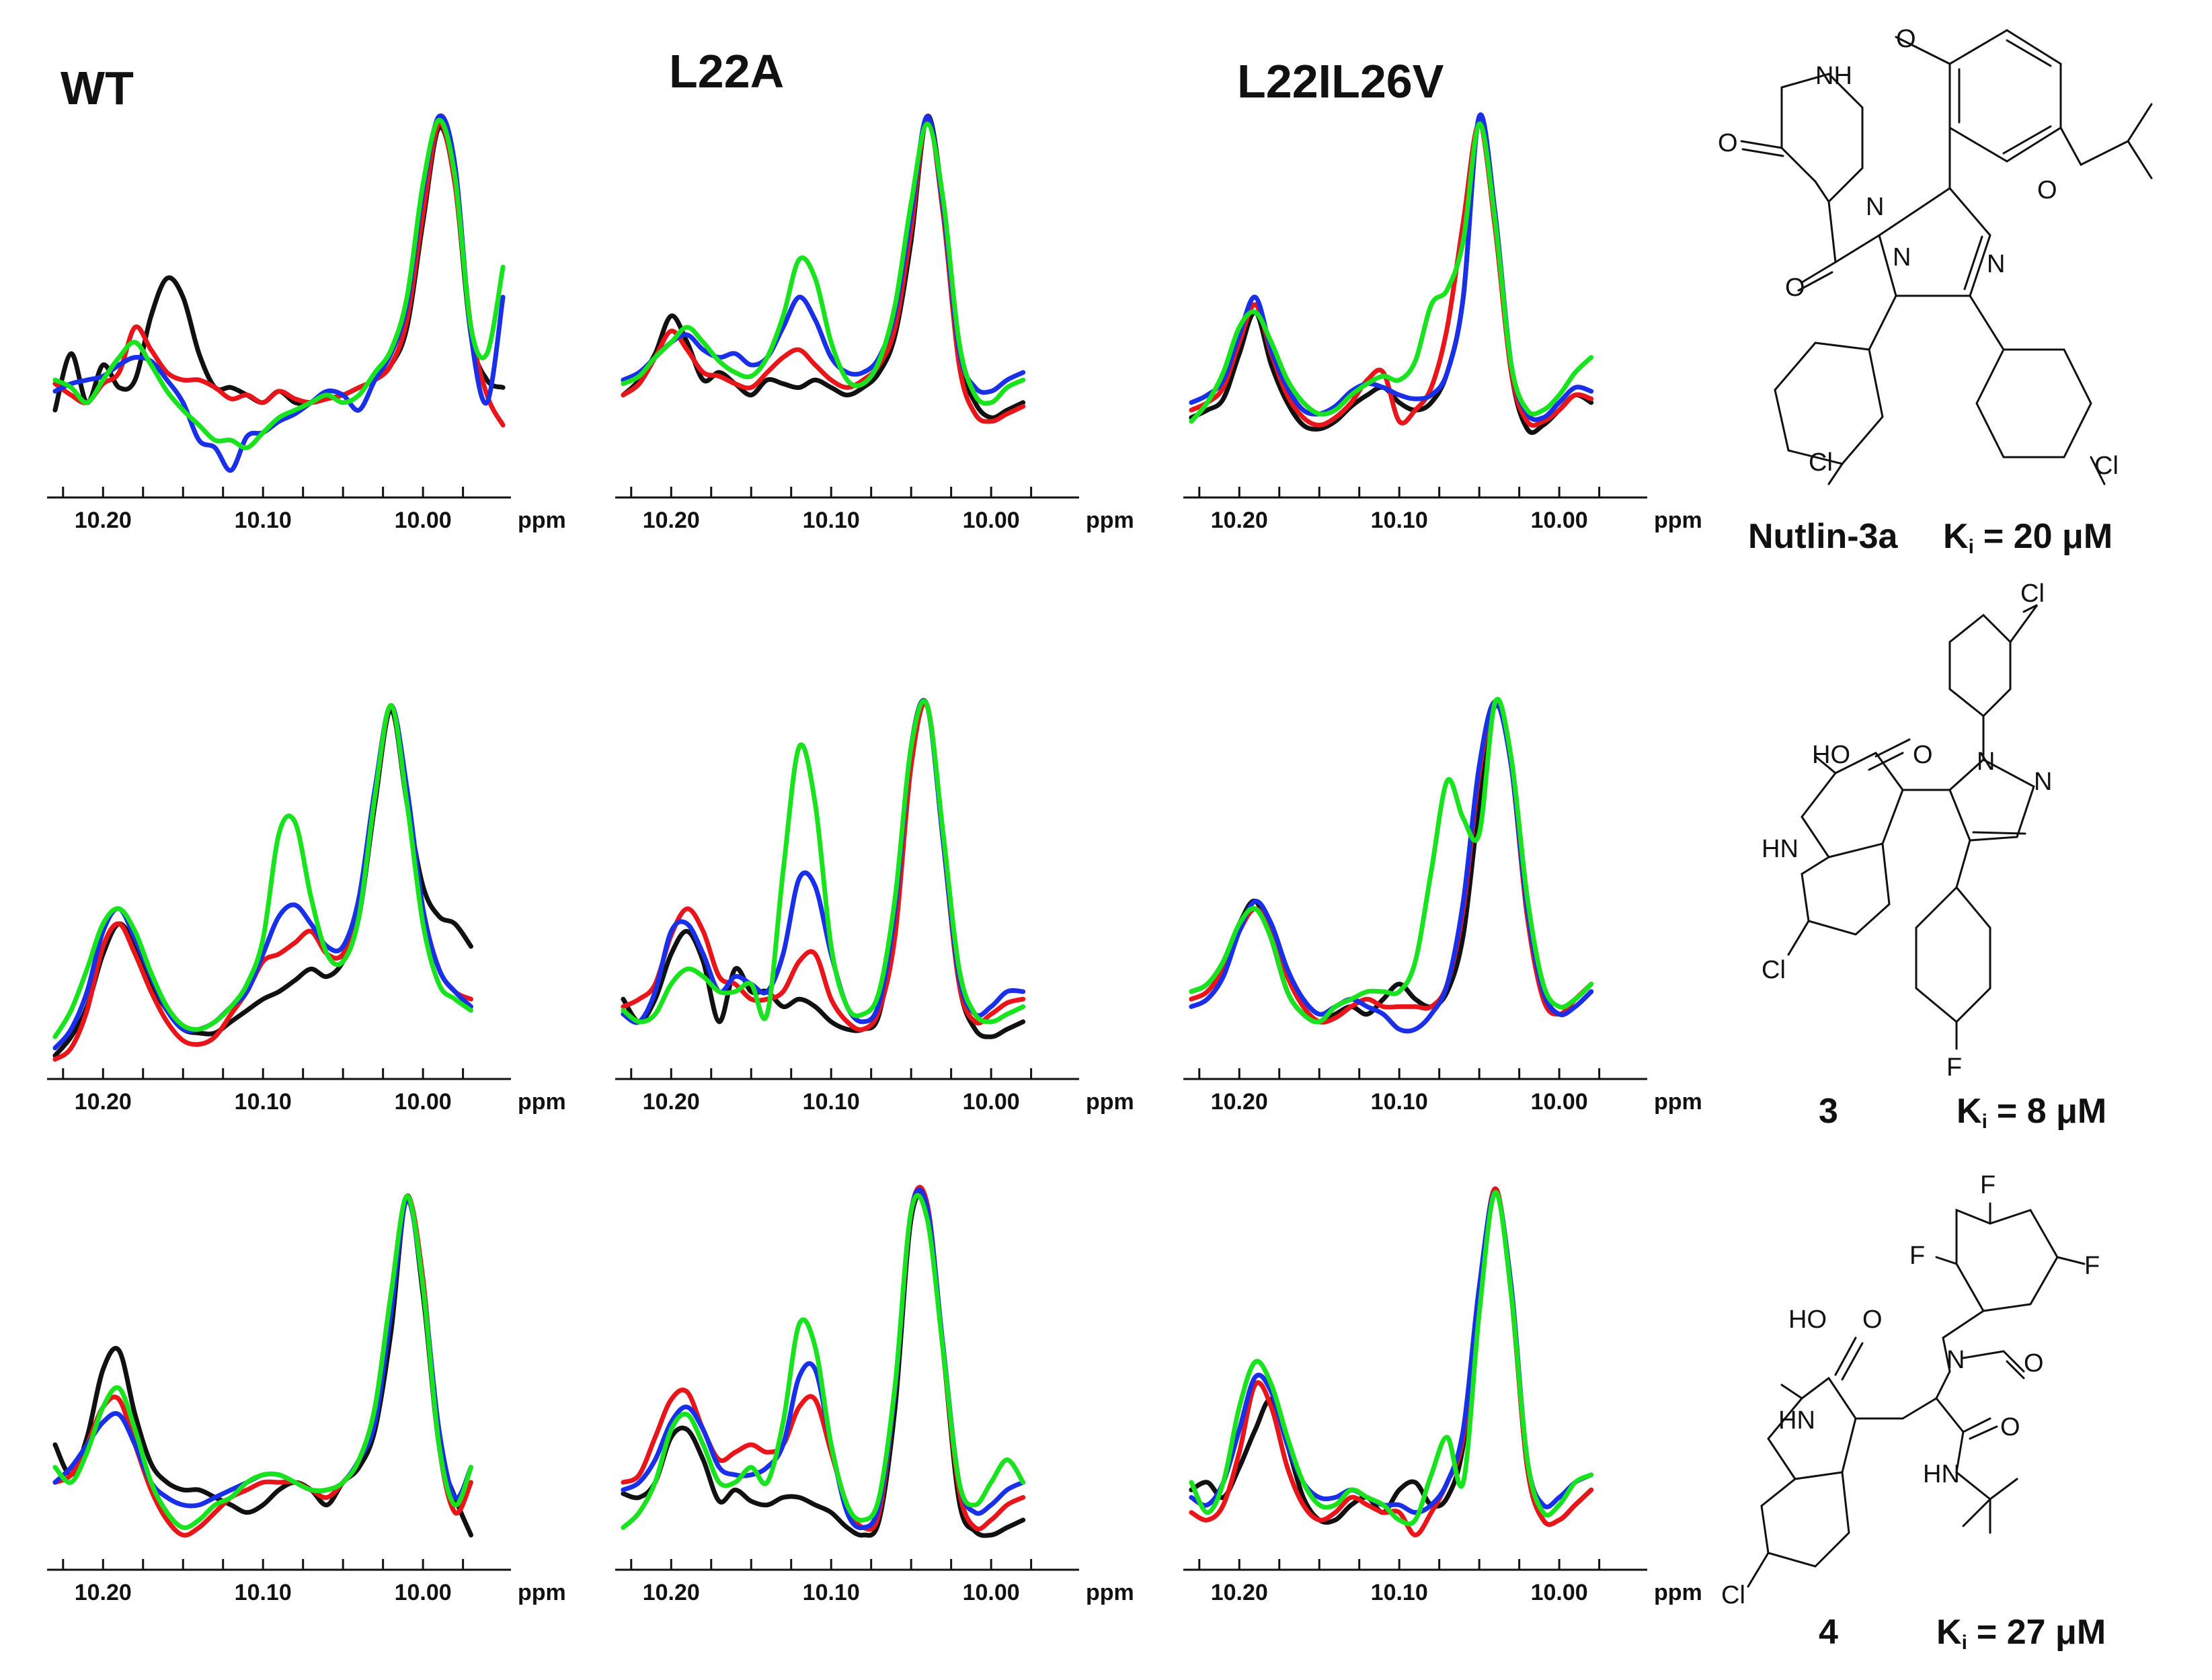  What do you see at coordinates (726, 71) in the screenshot?
I see `column-title-l22a: L22A` at bounding box center [726, 71].